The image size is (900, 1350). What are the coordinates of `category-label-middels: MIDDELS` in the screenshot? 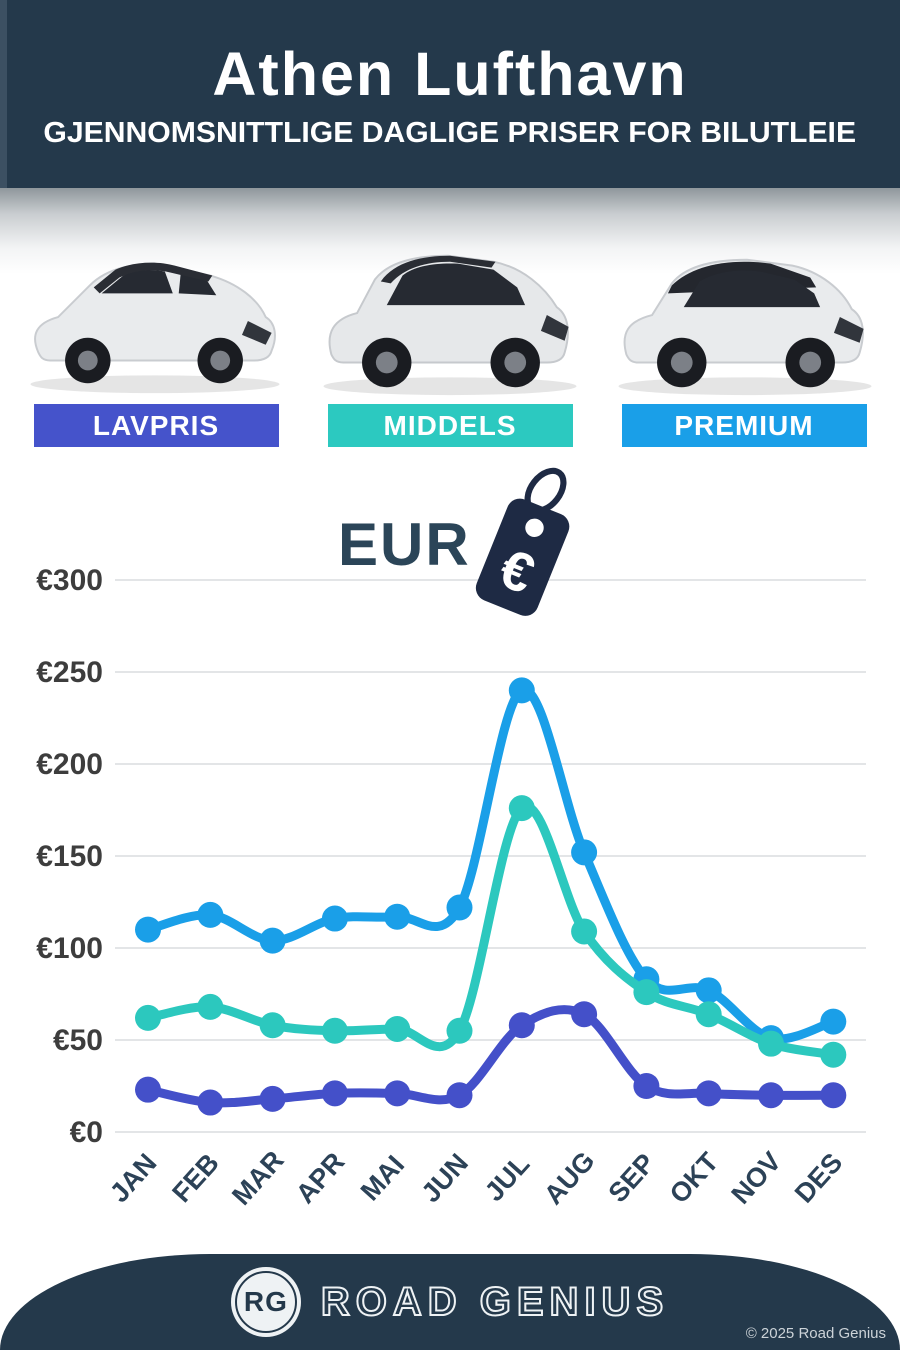 It's located at (450, 425).